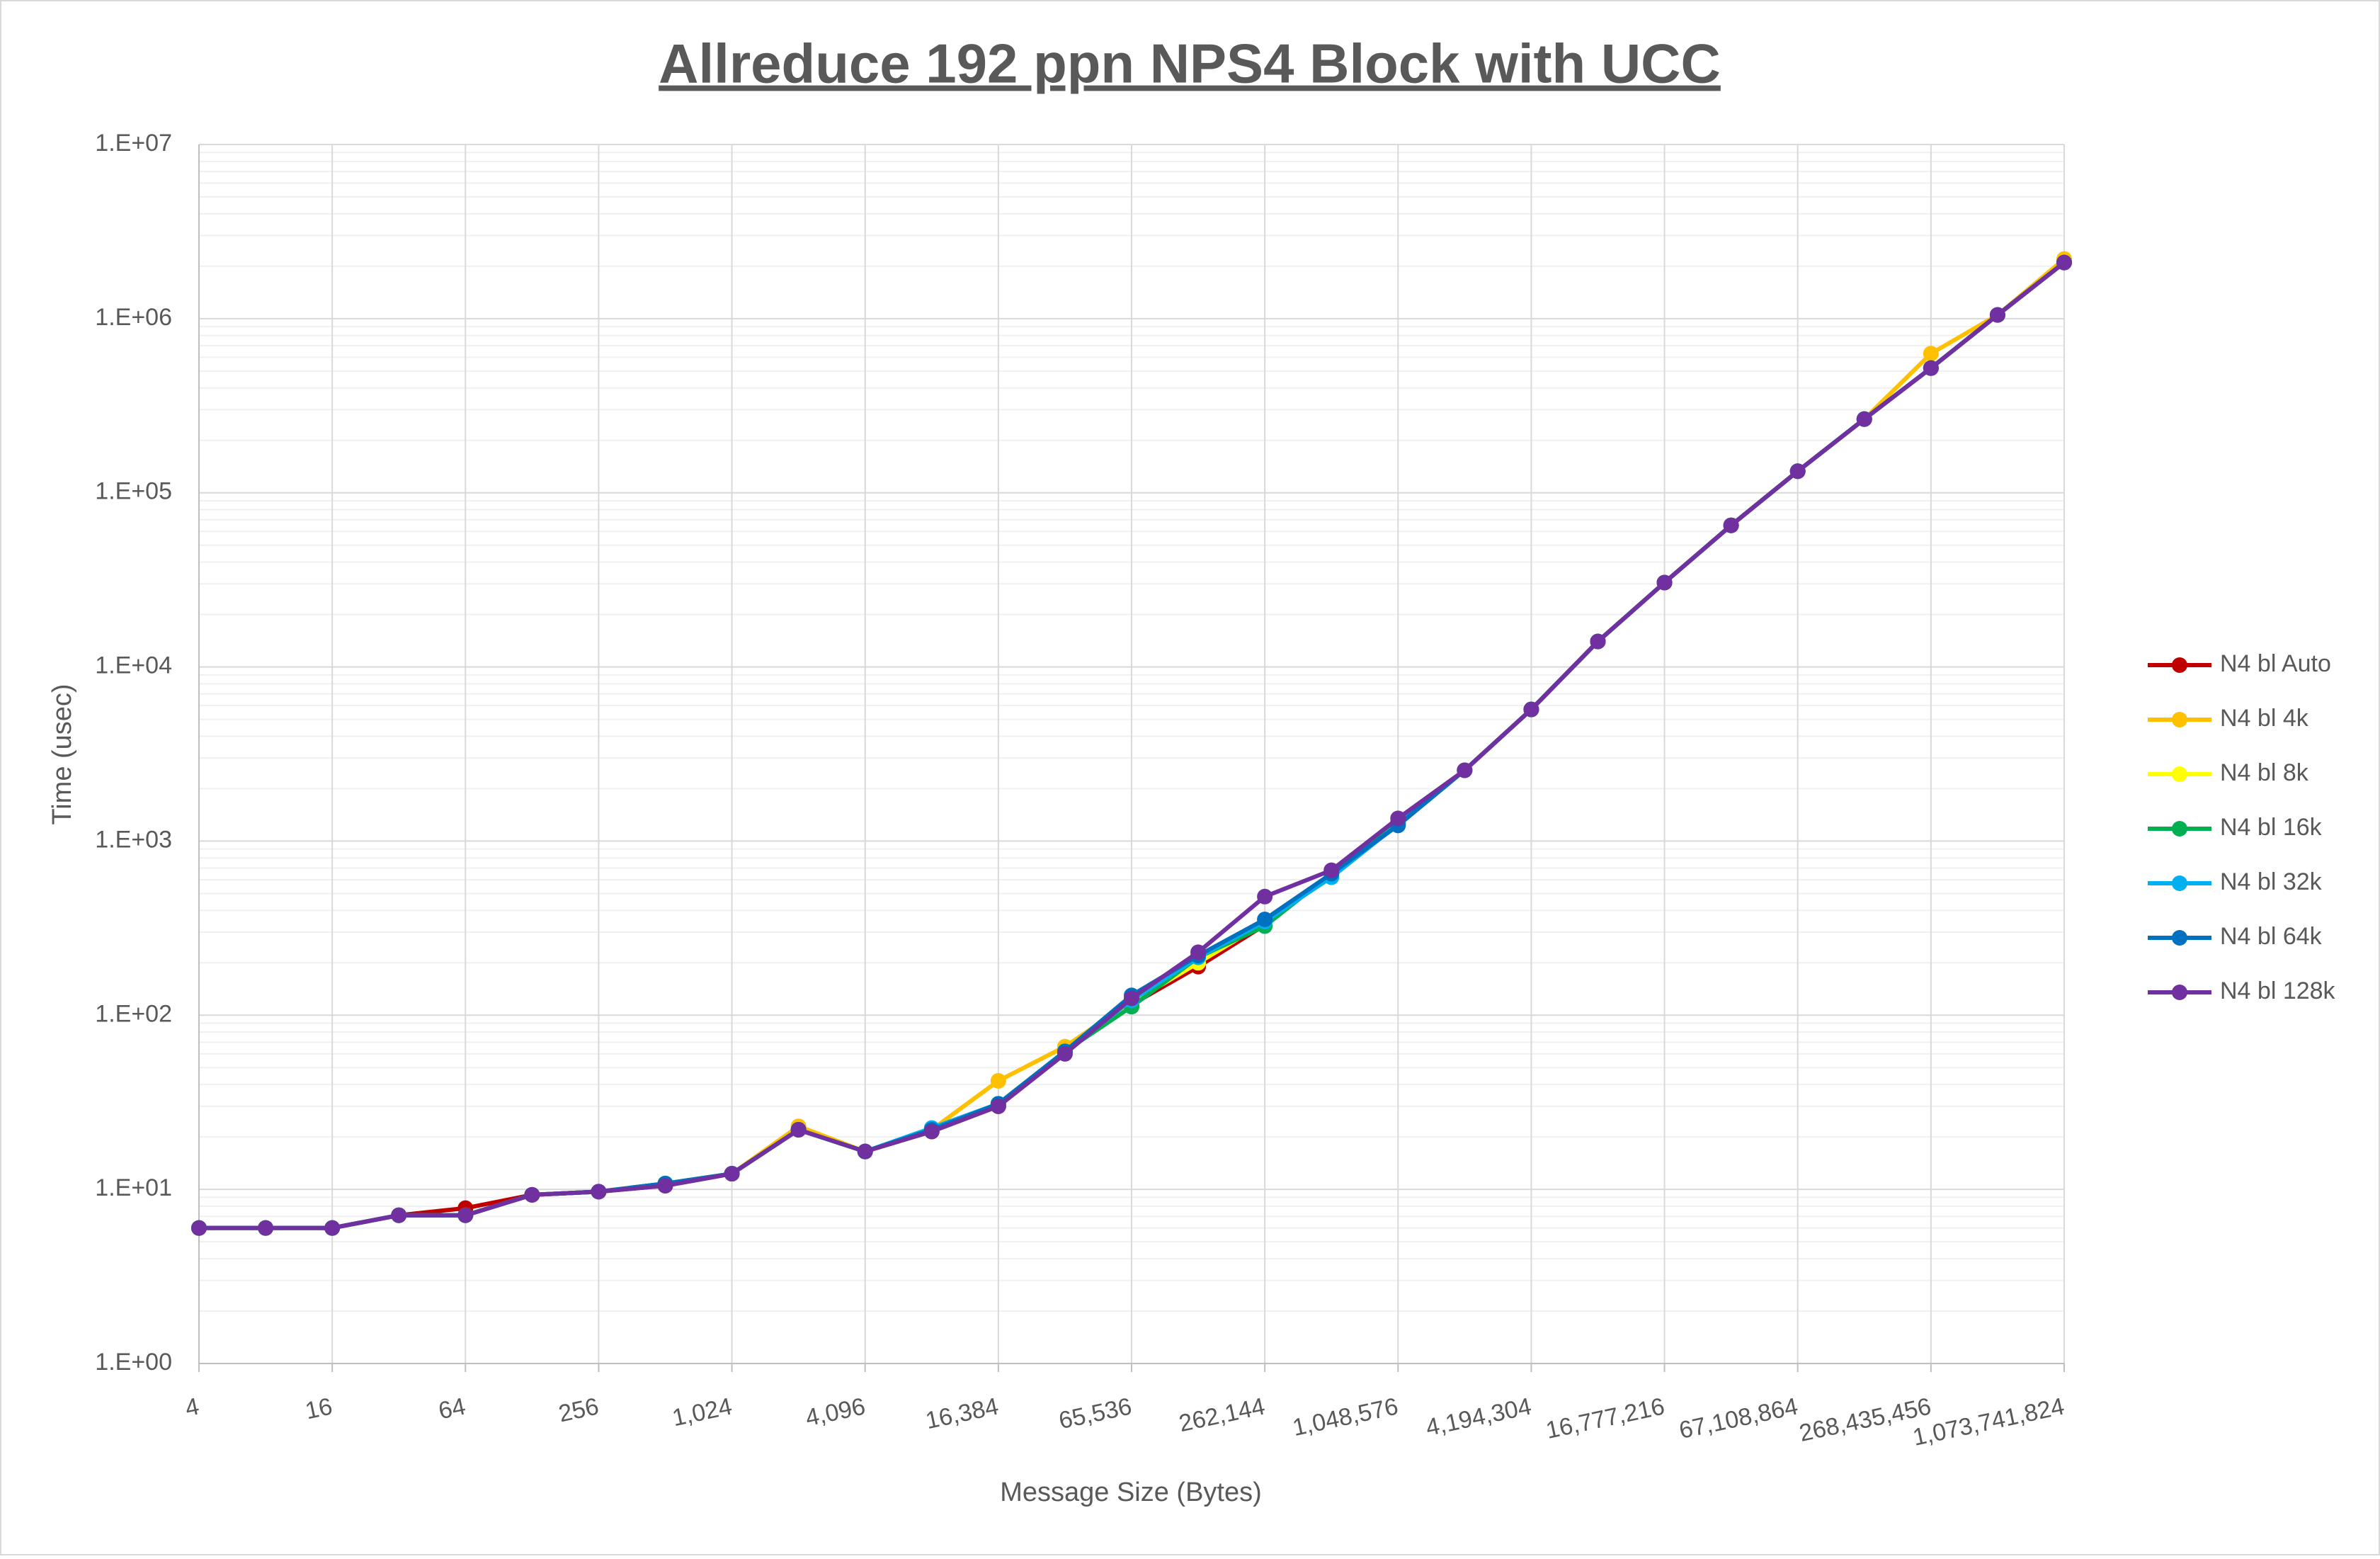  What do you see at coordinates (452, 1408) in the screenshot?
I see `x-tick-label: 64` at bounding box center [452, 1408].